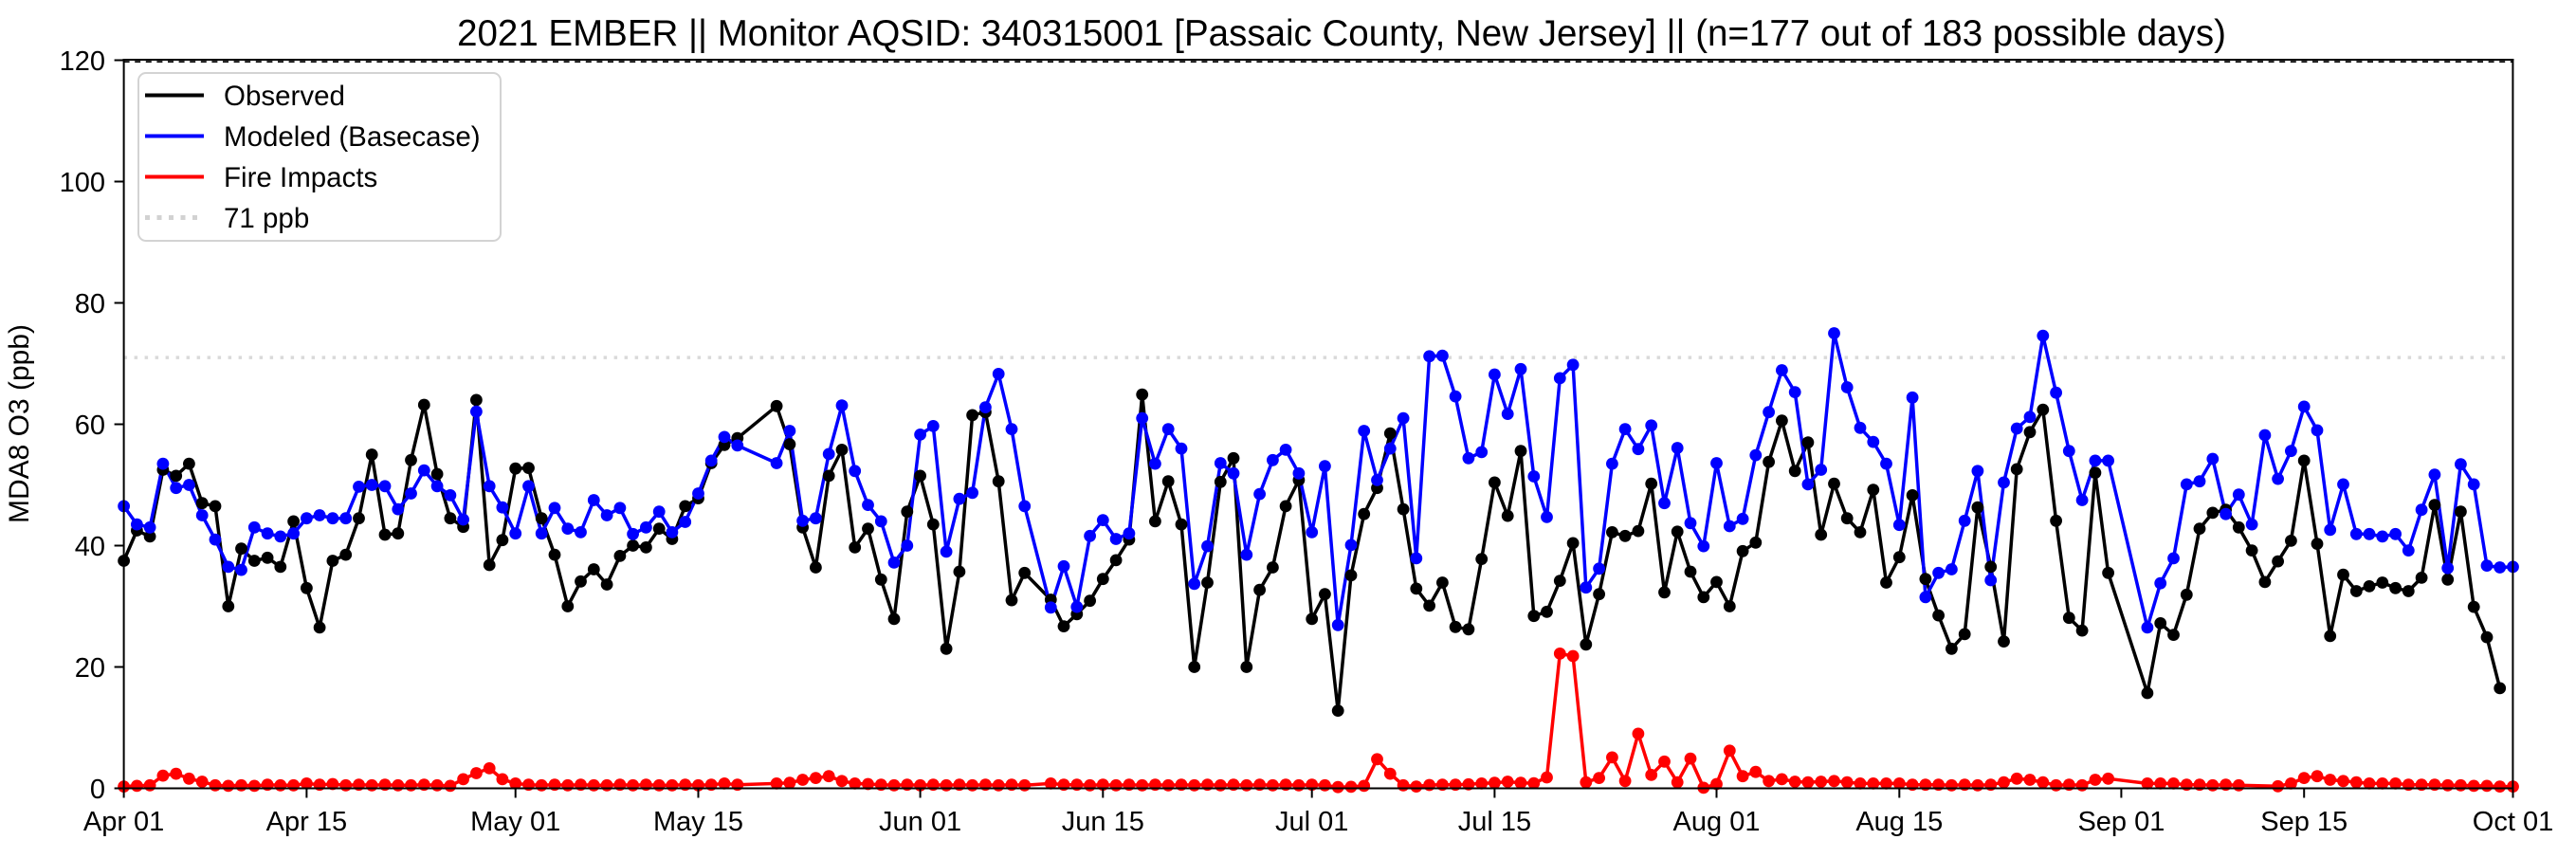 This screenshot has height=858, width=2576. What do you see at coordinates (97, 790) in the screenshot?
I see `svg-text: 0` at bounding box center [97, 790].